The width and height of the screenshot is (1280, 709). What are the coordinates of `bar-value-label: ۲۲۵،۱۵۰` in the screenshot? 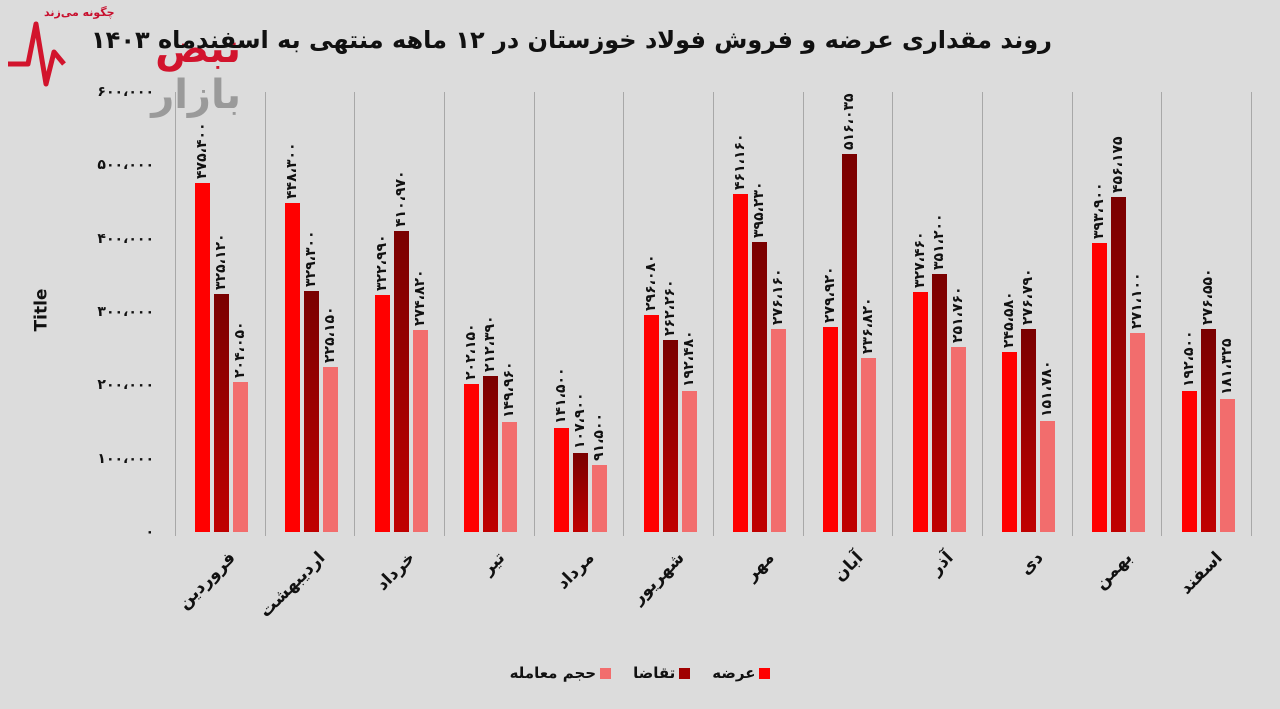 It's located at (329, 334).